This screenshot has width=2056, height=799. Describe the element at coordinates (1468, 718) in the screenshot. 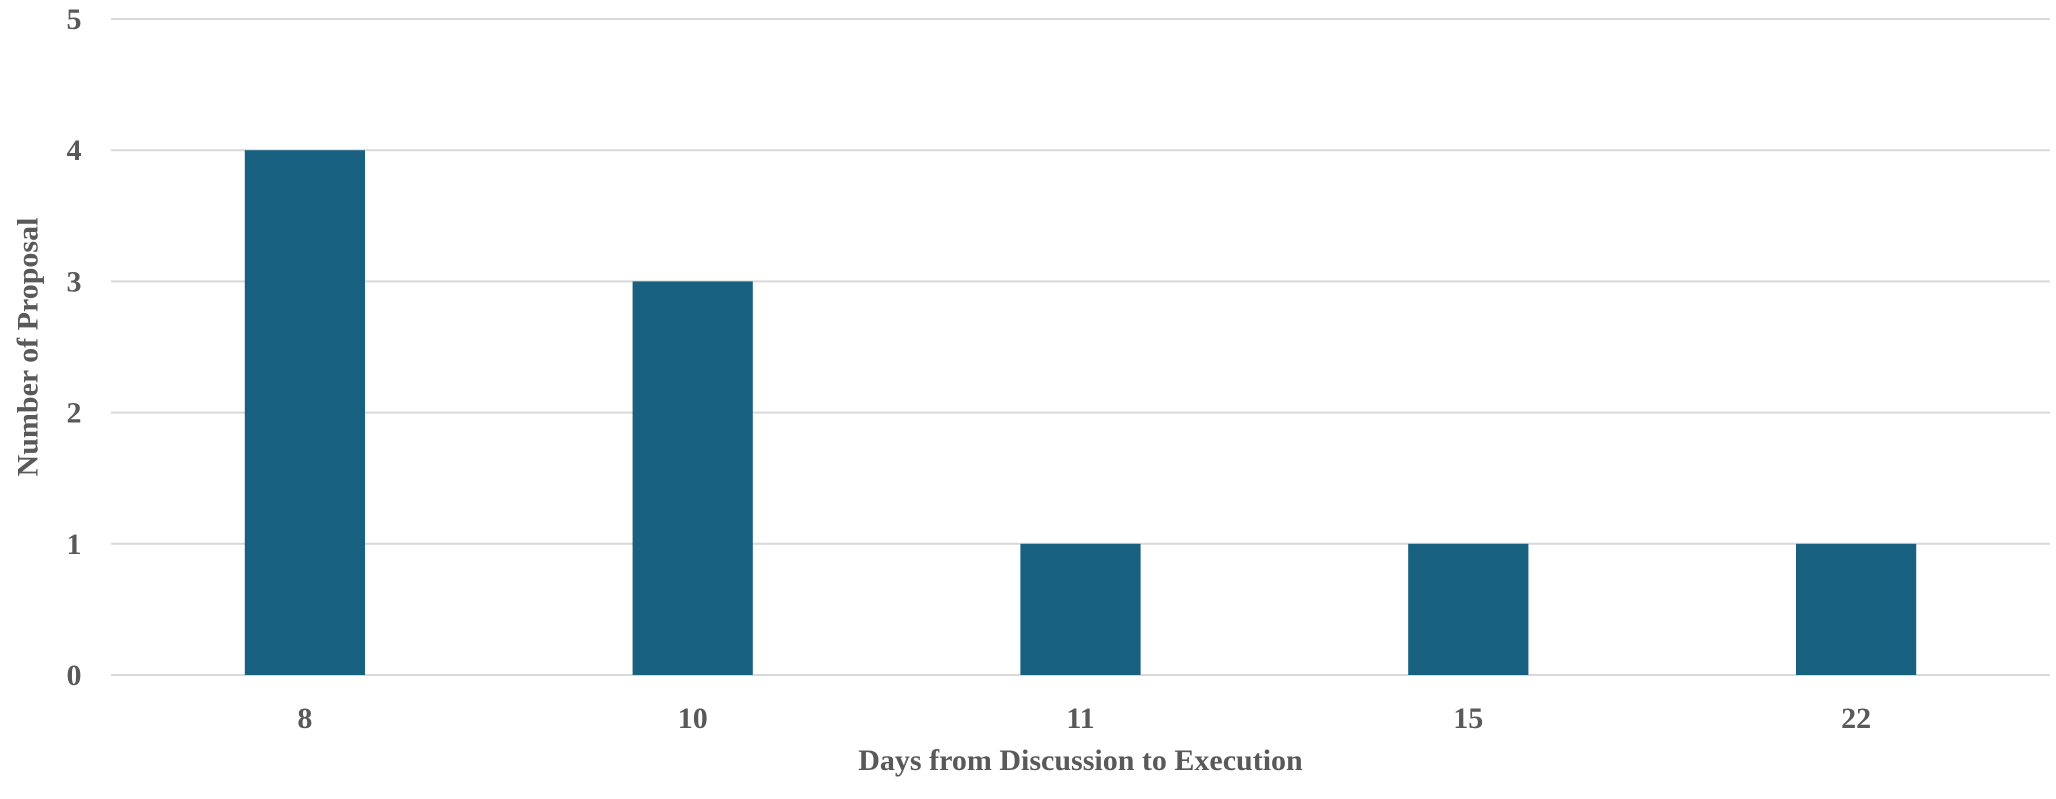

I see `x-tick-label: 15` at that location.